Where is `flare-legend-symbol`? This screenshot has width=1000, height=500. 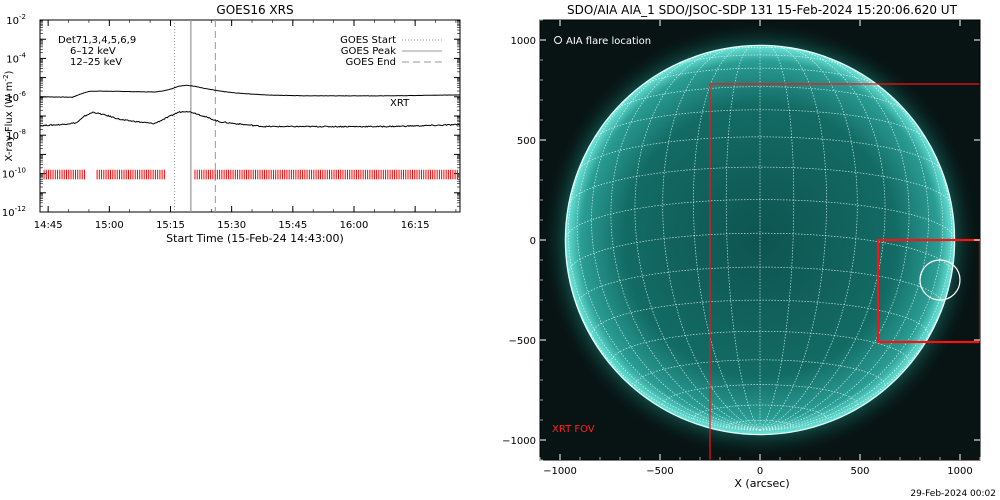
flare-legend-symbol is located at coordinates (558, 40).